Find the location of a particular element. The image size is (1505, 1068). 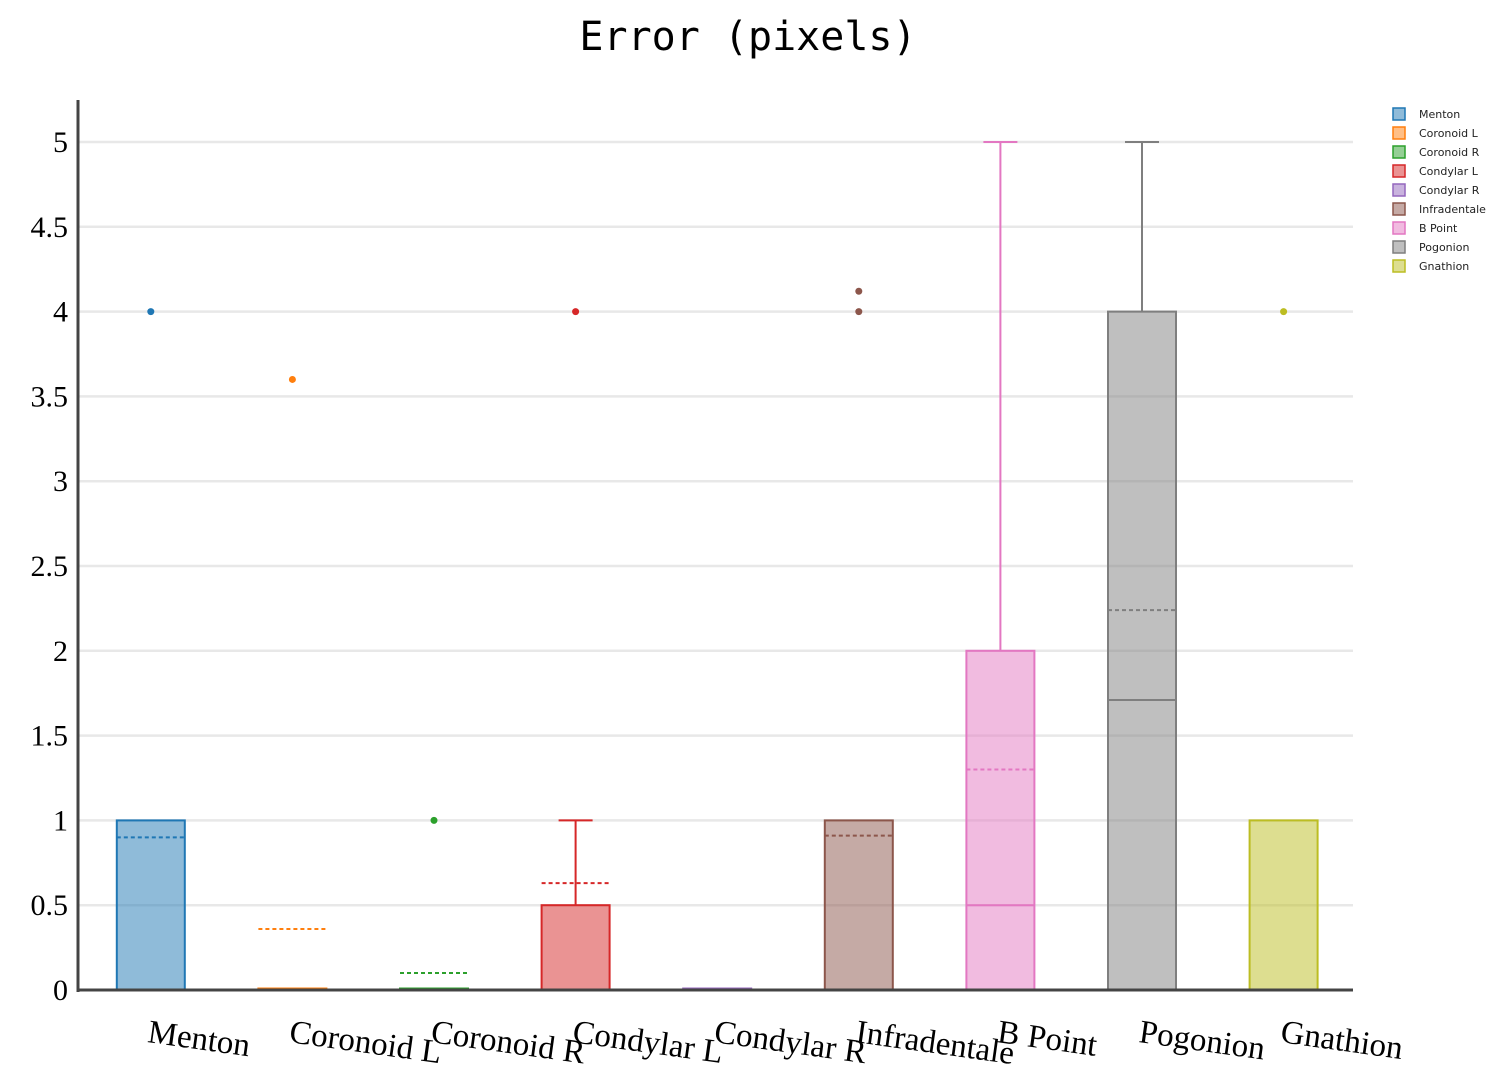

y-tick-label: 3 is located at coordinates (60, 481).